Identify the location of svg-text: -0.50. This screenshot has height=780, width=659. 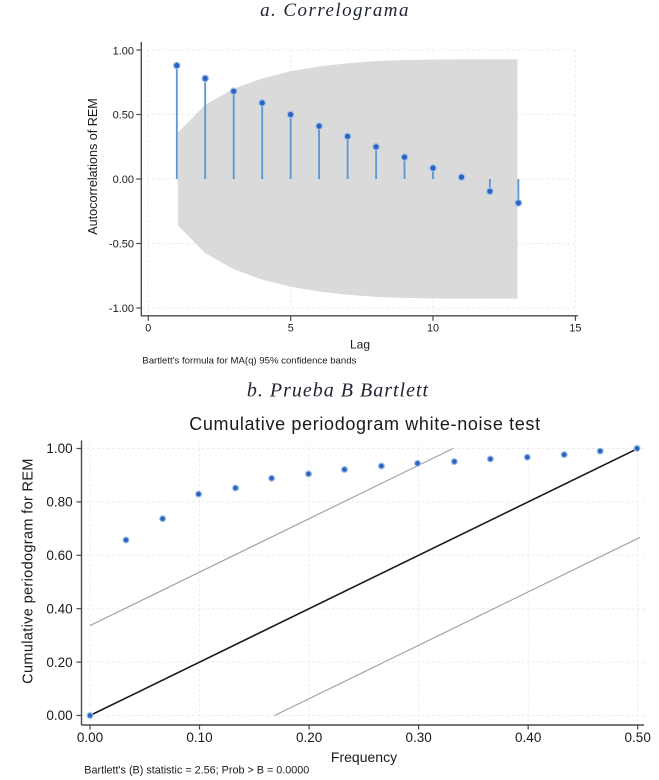
(121, 244).